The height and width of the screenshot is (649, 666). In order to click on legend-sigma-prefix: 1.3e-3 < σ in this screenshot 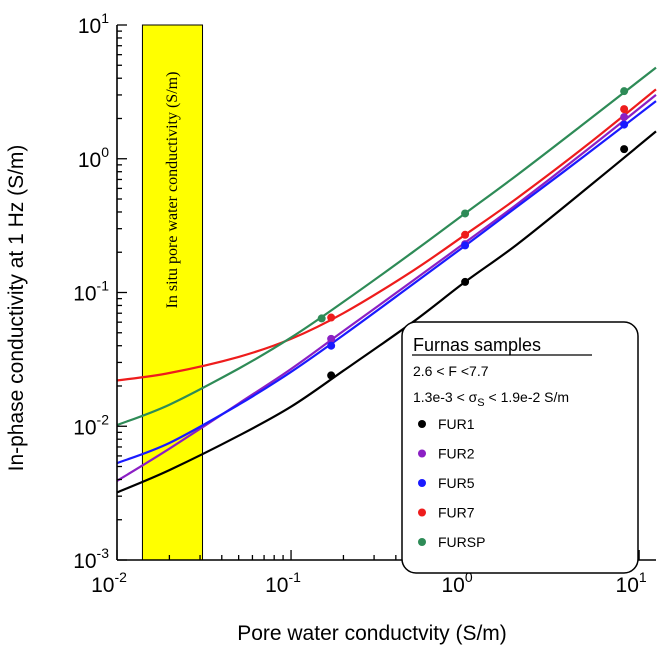, I will do `click(445, 397)`.